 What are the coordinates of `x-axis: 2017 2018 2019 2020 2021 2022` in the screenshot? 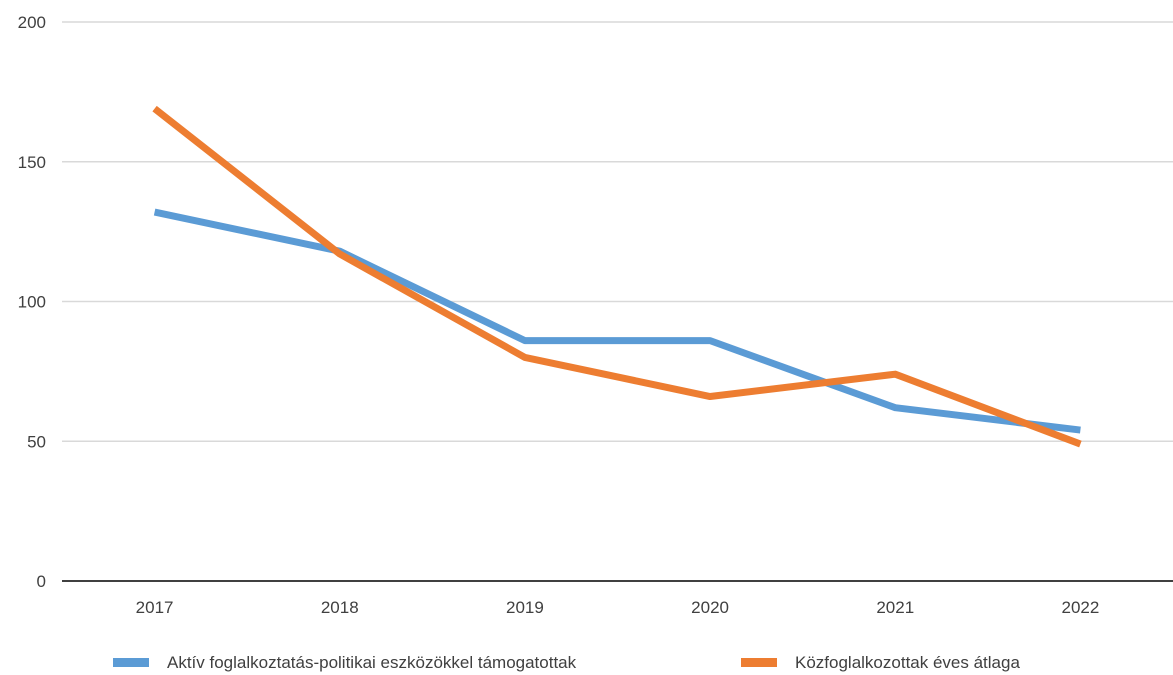 It's located at (617, 598).